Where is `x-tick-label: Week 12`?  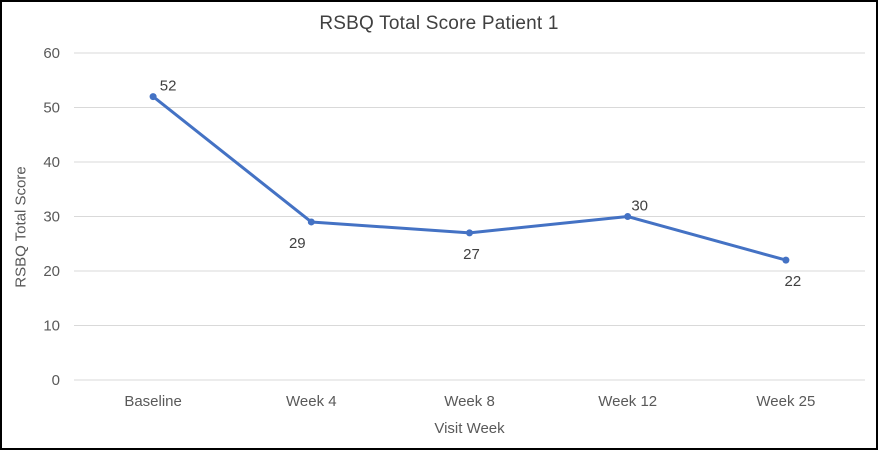 x-tick-label: Week 12 is located at coordinates (627, 401).